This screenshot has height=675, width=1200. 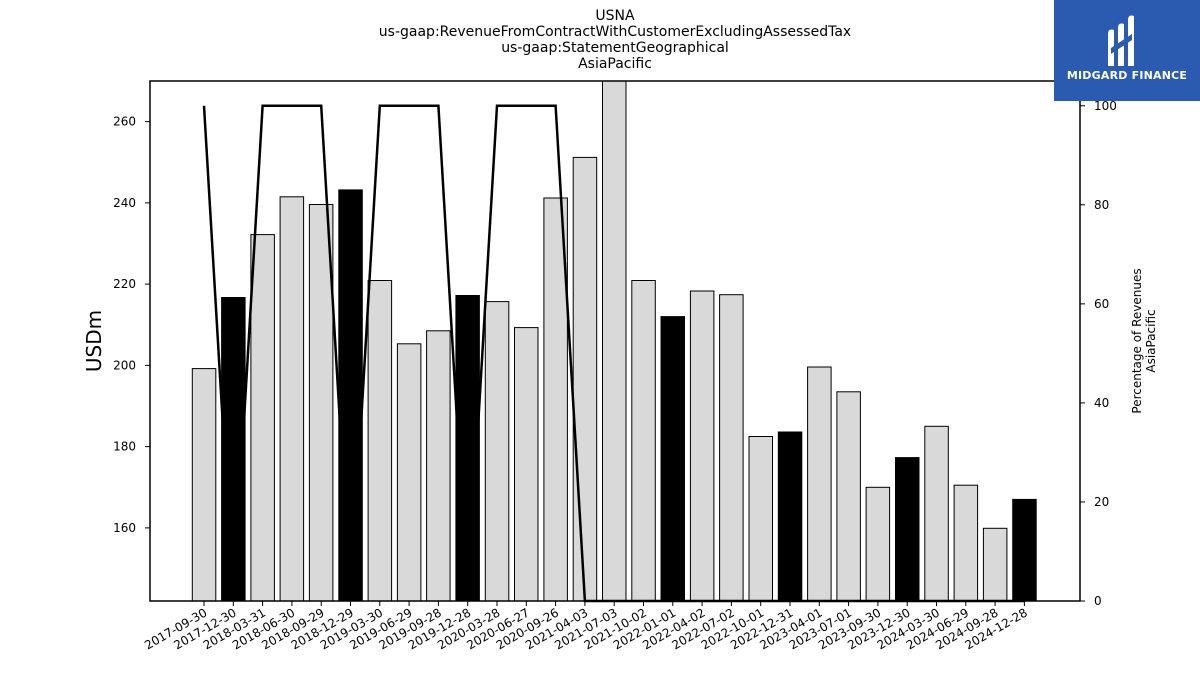 What do you see at coordinates (124, 365) in the screenshot?
I see `left-tick-label-200: 200` at bounding box center [124, 365].